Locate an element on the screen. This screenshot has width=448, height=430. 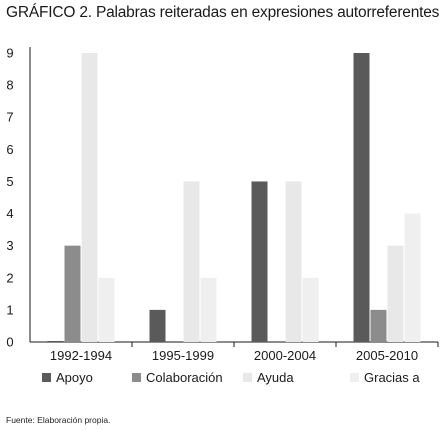
legend-label: Colaboración is located at coordinates (184, 377).